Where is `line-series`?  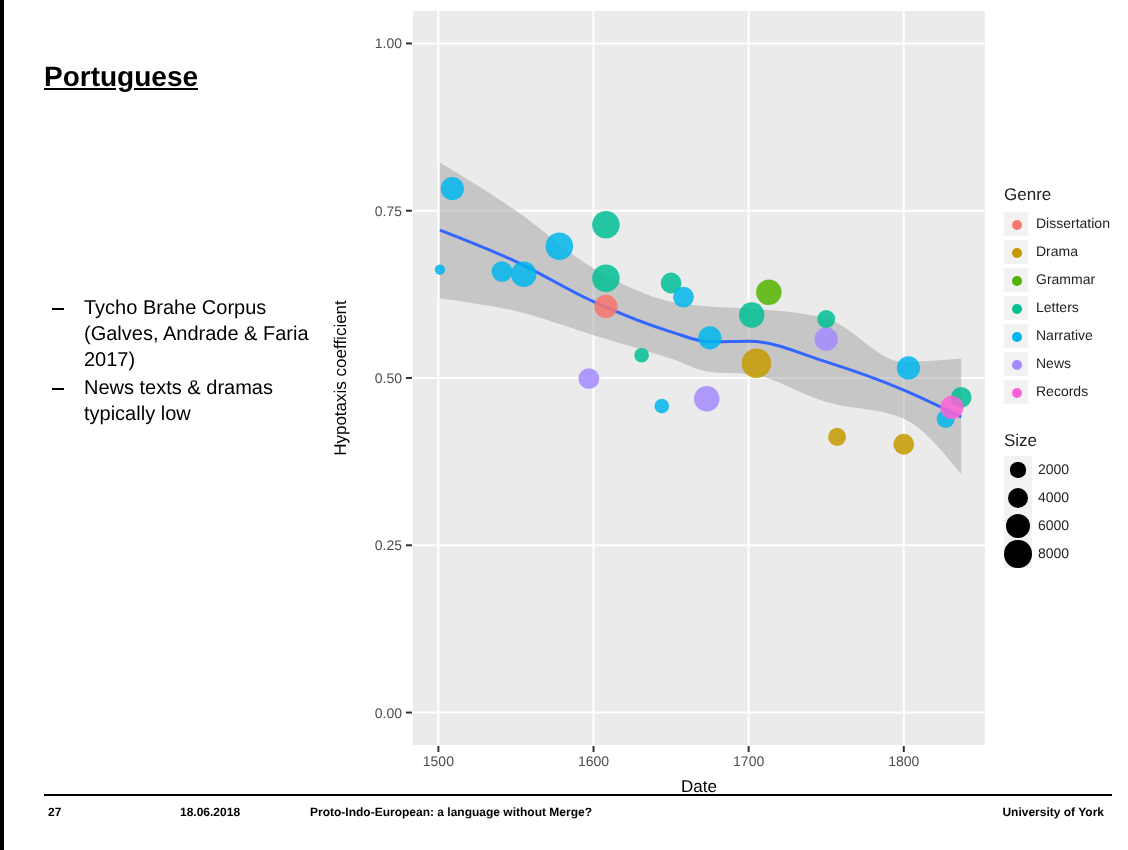 line-series is located at coordinates (700, 323).